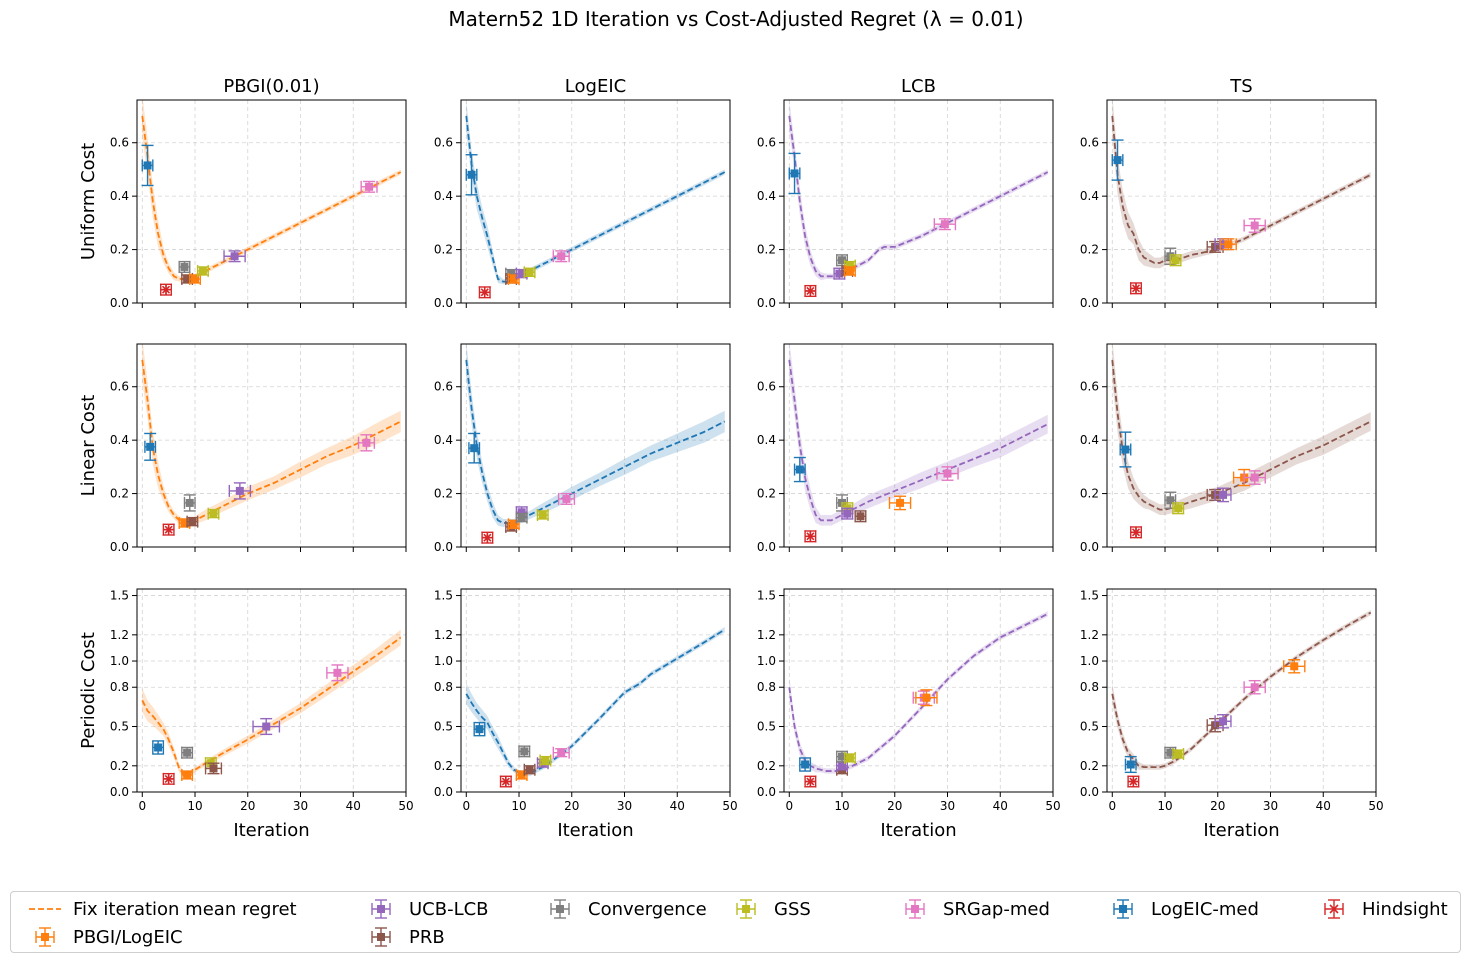 Image resolution: width=1472 pixels, height=964 pixels. I want to click on y-tick-label: 0.5, so click(443, 727).